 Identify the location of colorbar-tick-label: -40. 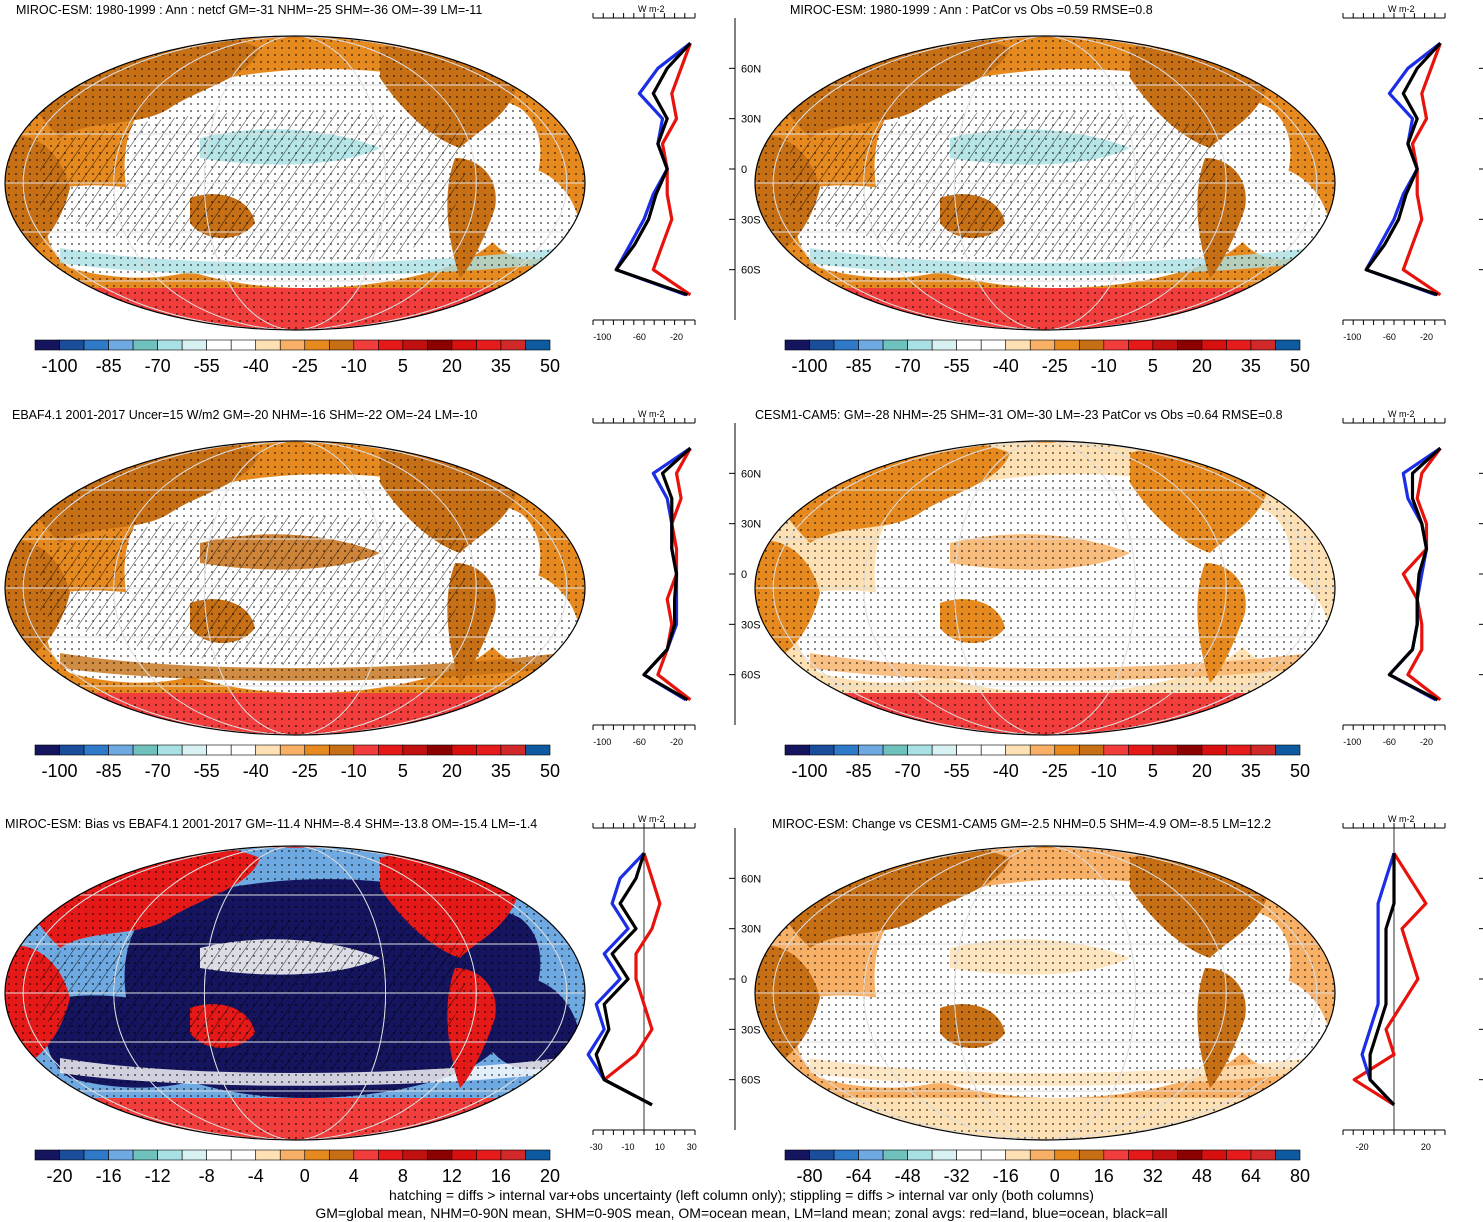
(256, 771).